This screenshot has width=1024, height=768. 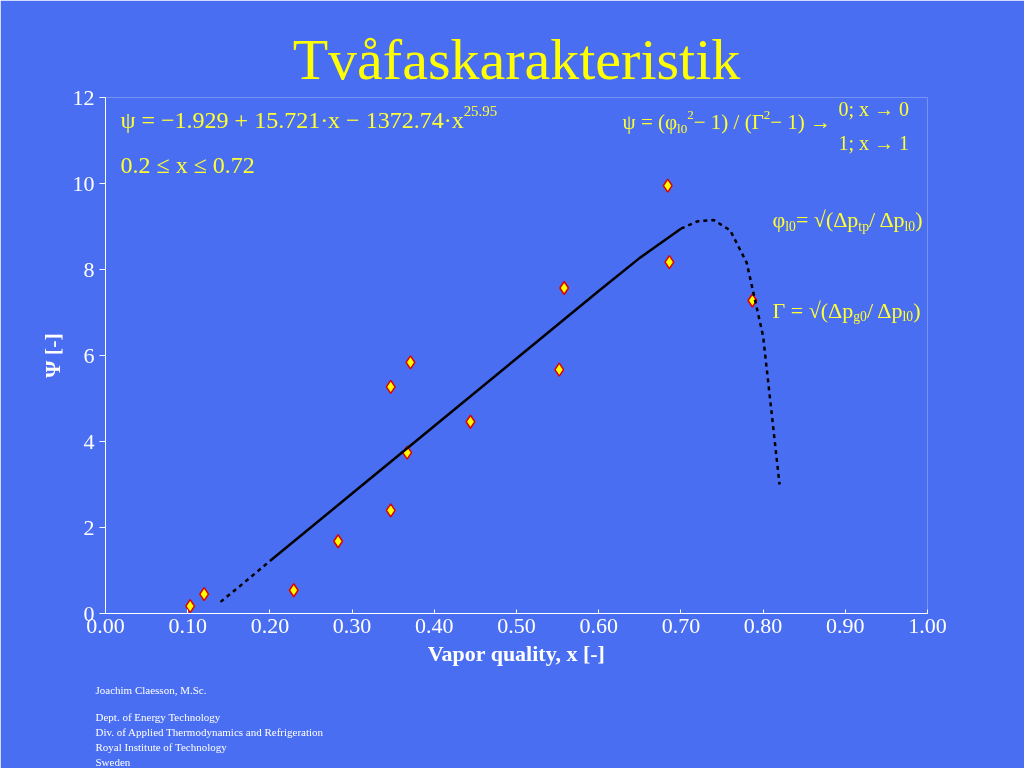 What do you see at coordinates (187, 625) in the screenshot?
I see `x-tick-label: 0.10` at bounding box center [187, 625].